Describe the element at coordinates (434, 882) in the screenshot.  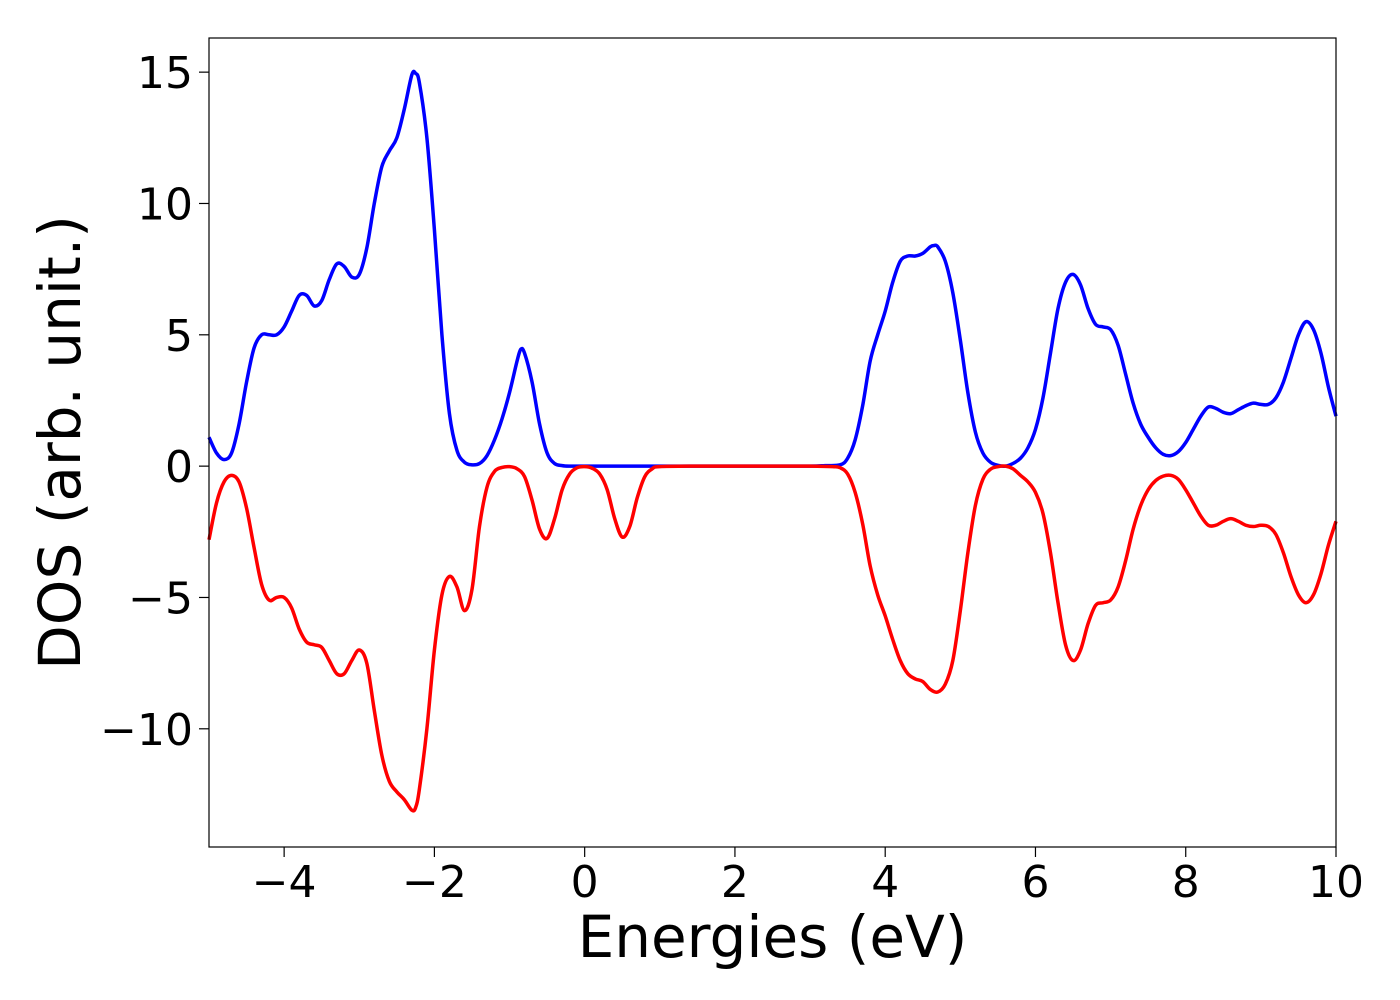
I see `x-tick-label: −2` at that location.